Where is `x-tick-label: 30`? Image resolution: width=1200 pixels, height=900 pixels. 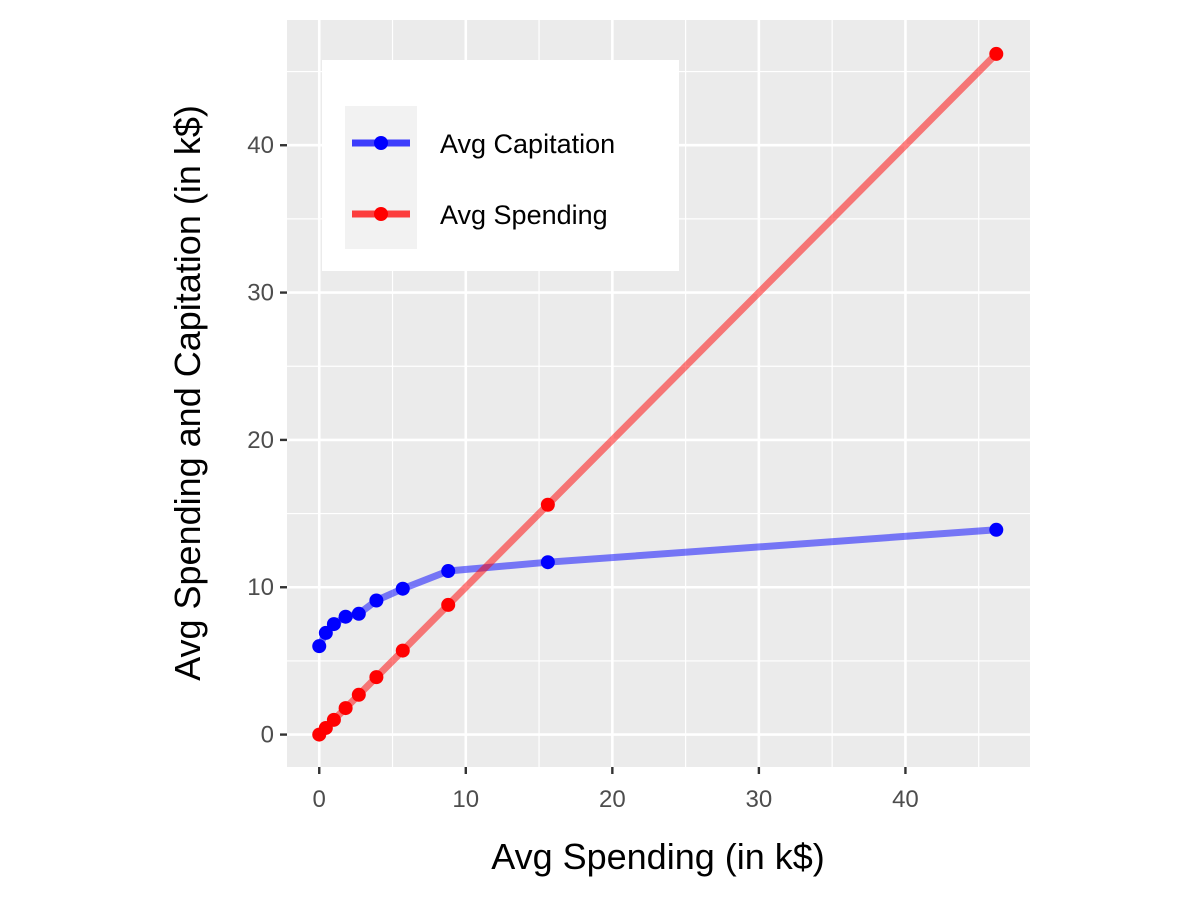 x-tick-label: 30 is located at coordinates (759, 799).